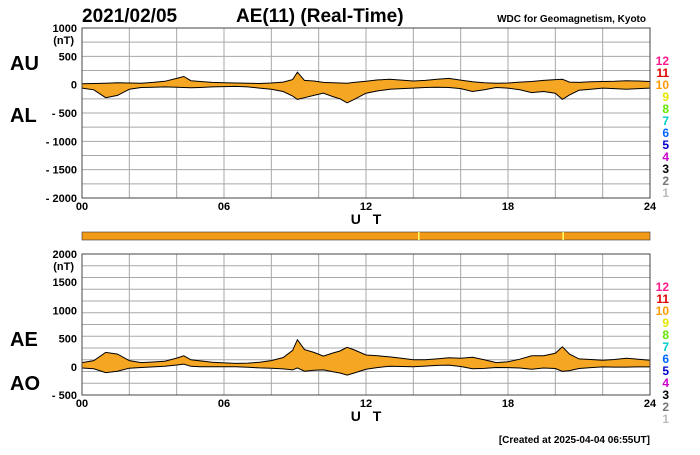 Image resolution: width=700 pixels, height=455 pixels. What do you see at coordinates (130, 16) in the screenshot?
I see `plot-date: 2021/02/05` at bounding box center [130, 16].